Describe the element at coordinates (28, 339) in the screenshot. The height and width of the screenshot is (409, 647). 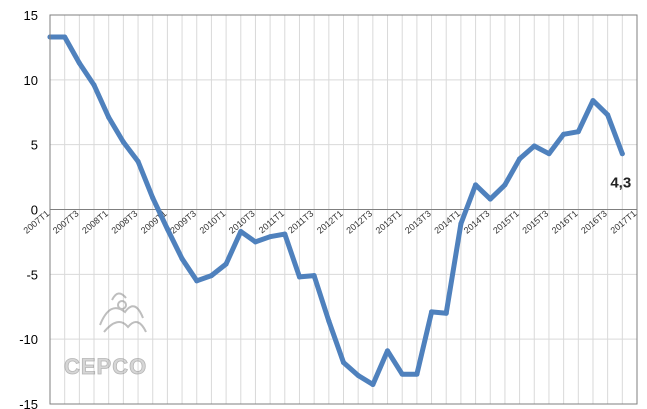
I see `y-tick-label: -10` at that location.